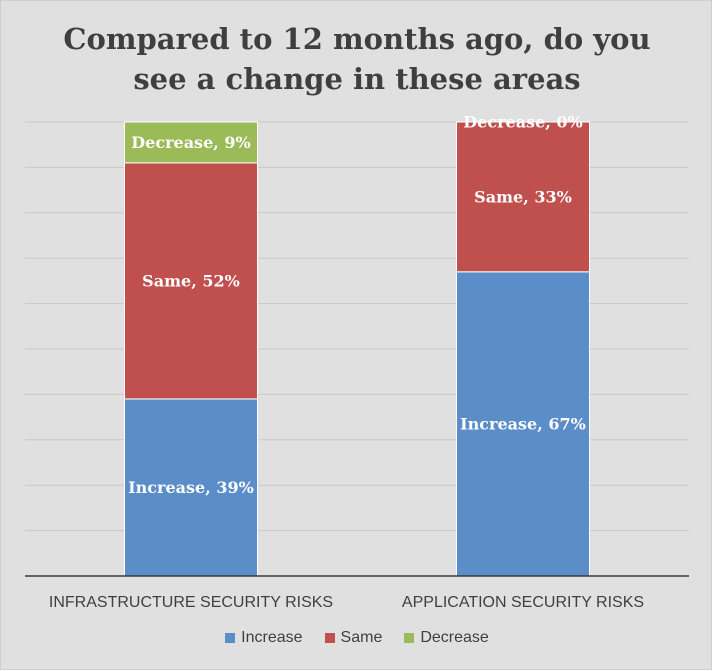  I want to click on category-label: APPLICATION SECURITY RISKS, so click(523, 602).